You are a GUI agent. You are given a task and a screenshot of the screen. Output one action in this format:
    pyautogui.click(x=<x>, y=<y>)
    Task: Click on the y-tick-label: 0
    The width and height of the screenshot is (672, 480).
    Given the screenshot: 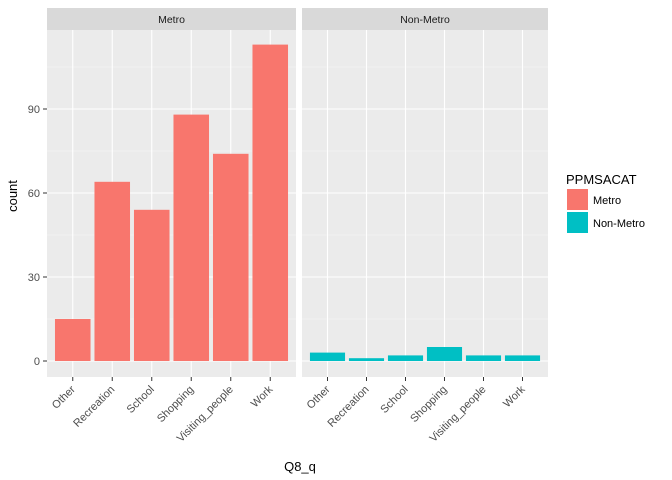 What is the action you would take?
    pyautogui.click(x=37, y=362)
    